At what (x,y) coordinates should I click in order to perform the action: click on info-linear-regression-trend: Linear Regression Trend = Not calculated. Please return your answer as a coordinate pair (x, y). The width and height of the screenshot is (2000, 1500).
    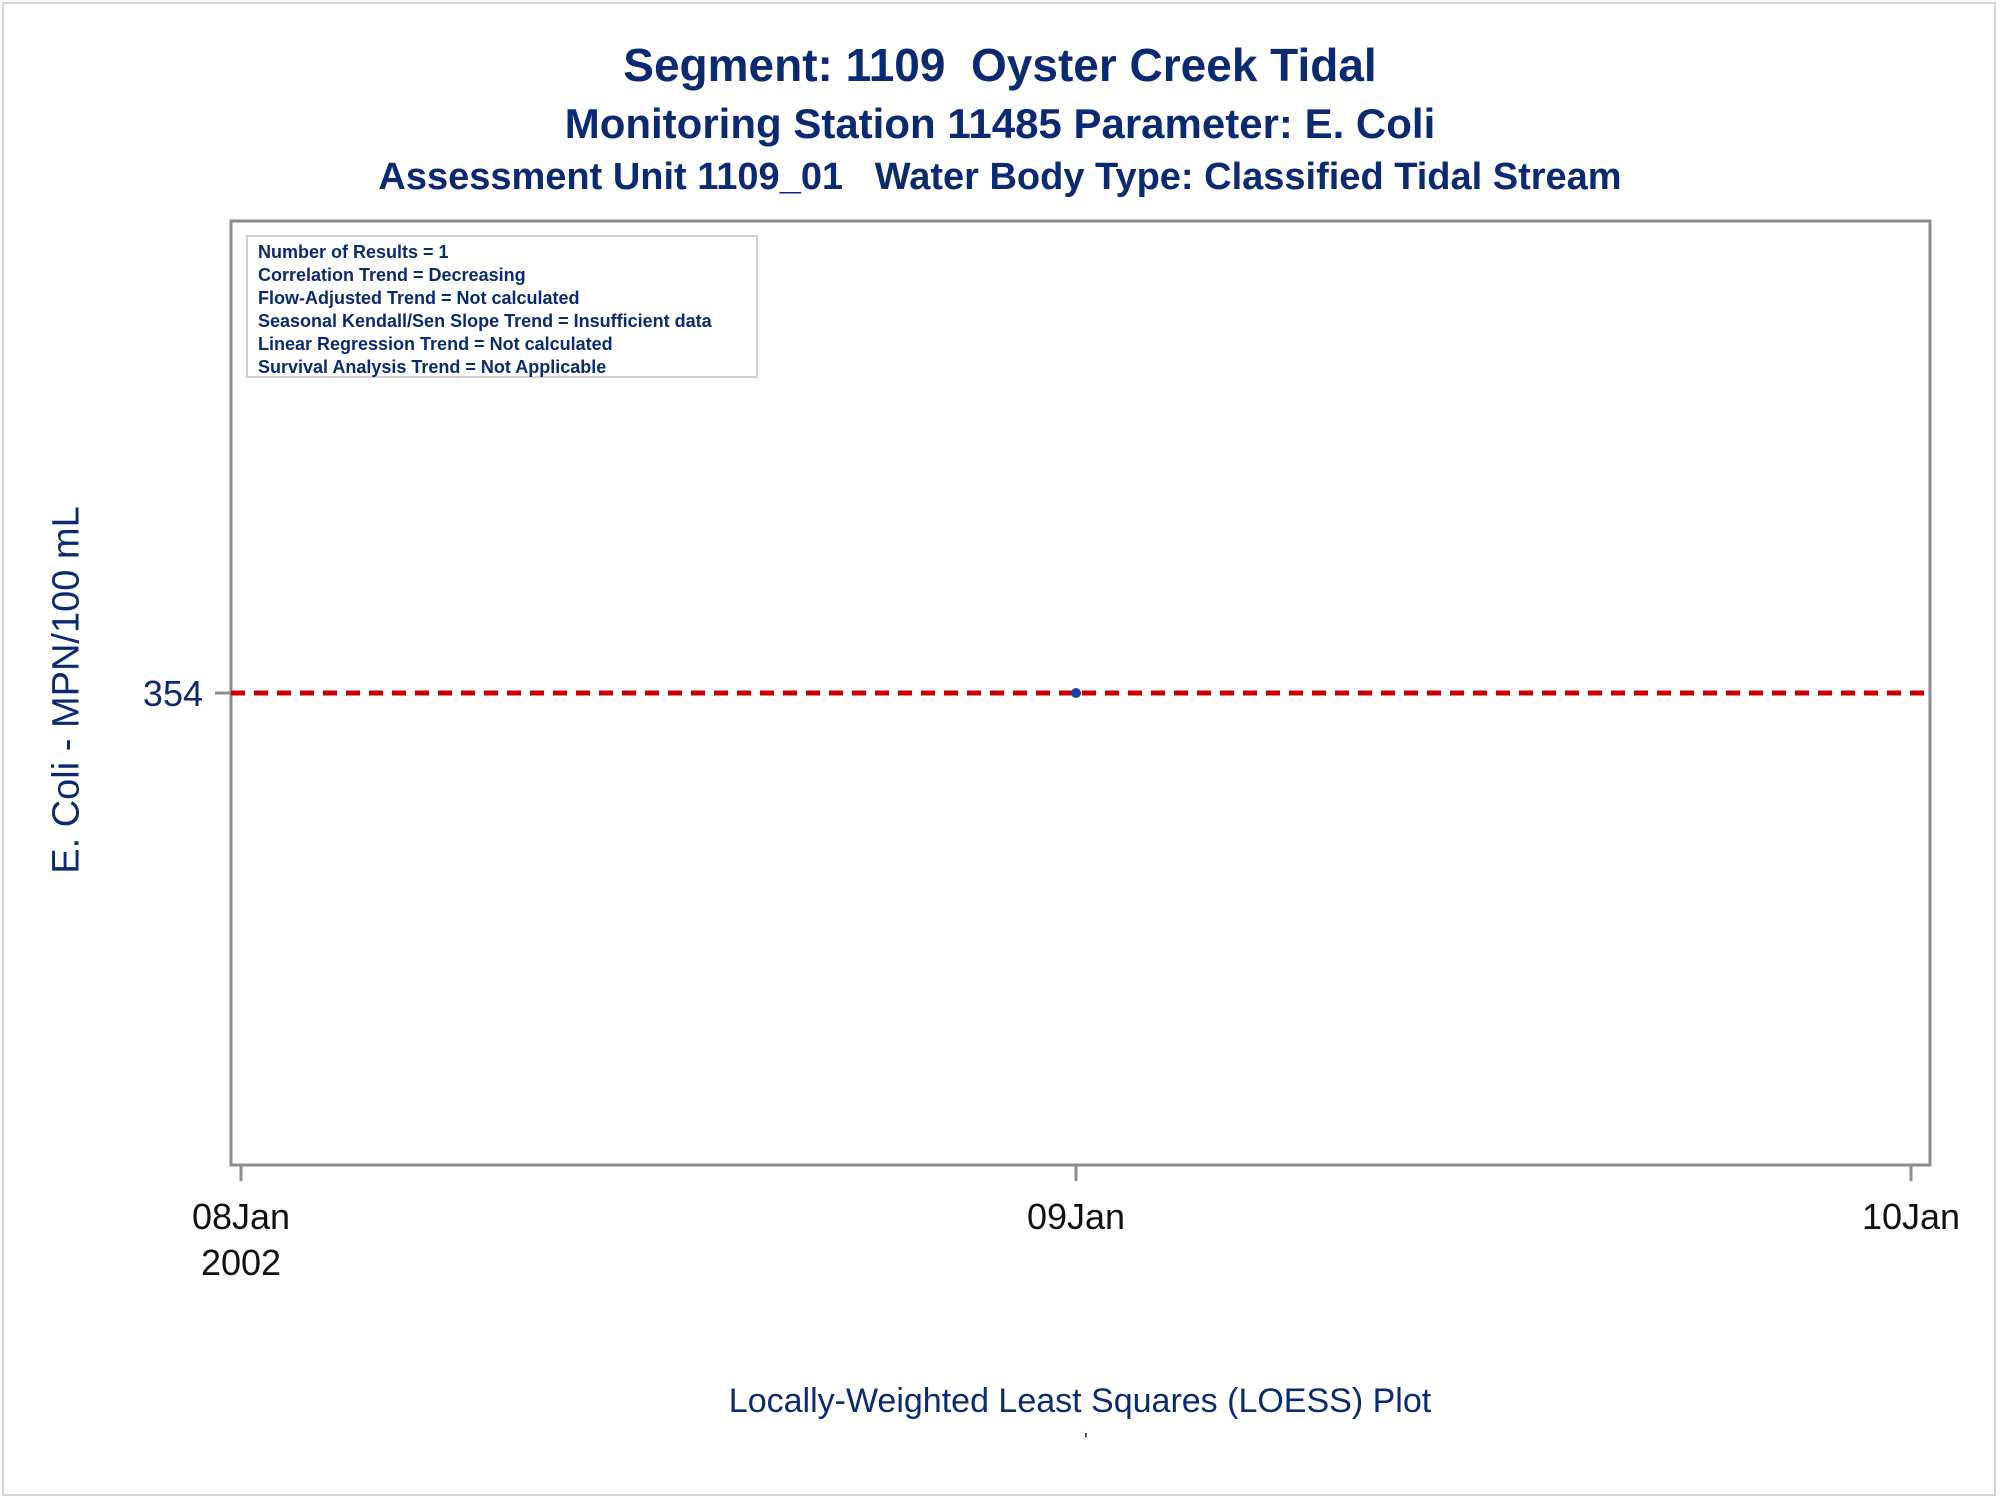
    Looking at the image, I should click on (435, 344).